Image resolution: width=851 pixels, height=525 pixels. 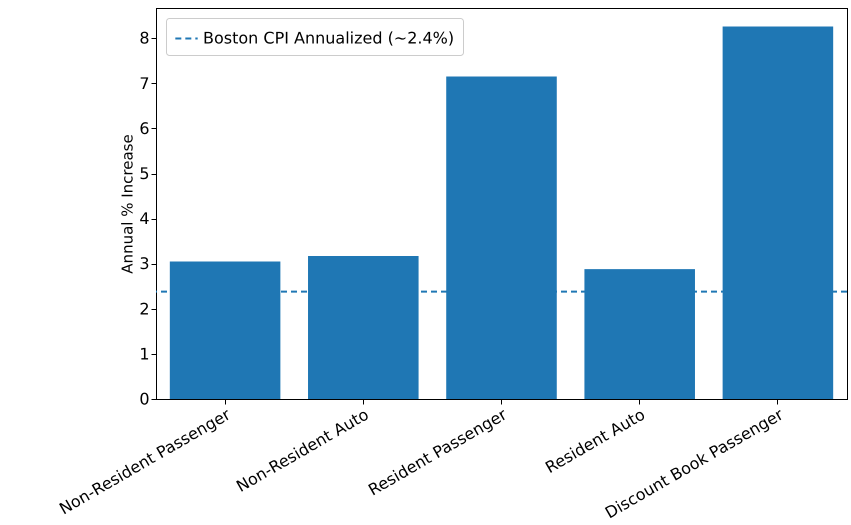 I want to click on legend-label: Boston CPI Annualized (~2.4%), so click(x=328, y=38).